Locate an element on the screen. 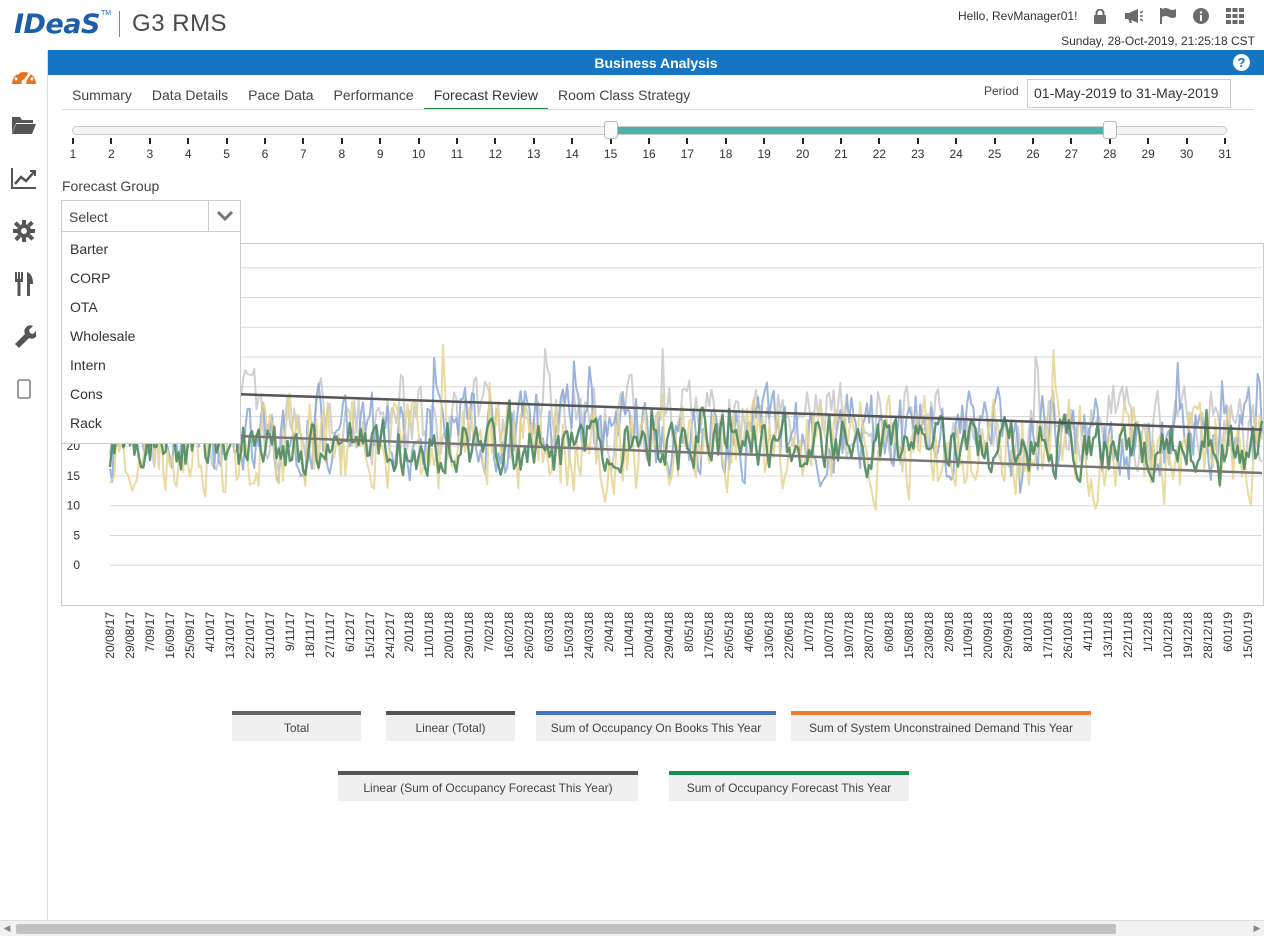 This screenshot has width=1264, height=936. lock-icon is located at coordinates (1100, 16).